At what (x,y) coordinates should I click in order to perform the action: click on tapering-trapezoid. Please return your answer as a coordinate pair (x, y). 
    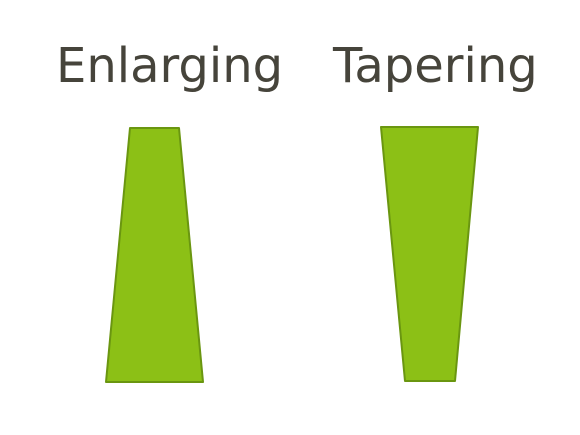
    Looking at the image, I should click on (429, 254).